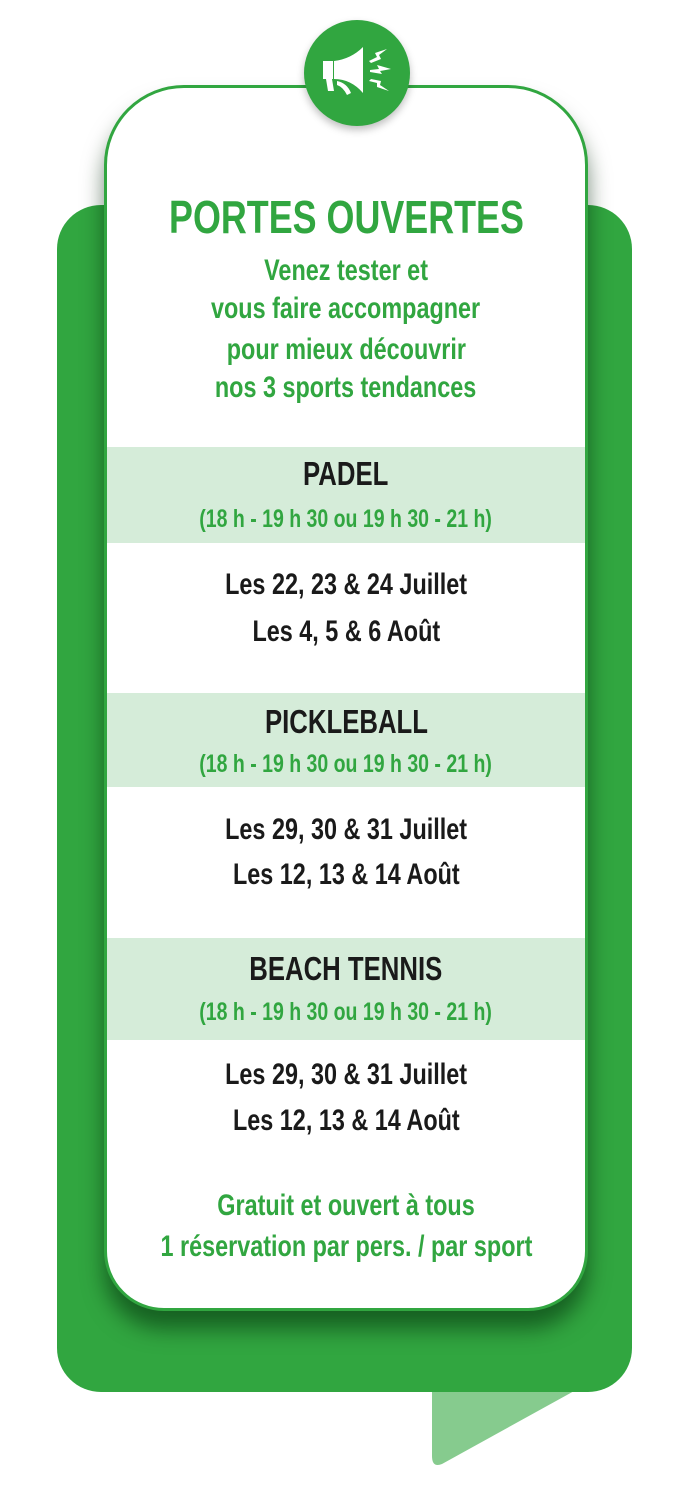 This screenshot has height=1500, width=690. Describe the element at coordinates (346, 631) in the screenshot. I see `sport-dates: Les 4, 5 & 6 Août` at that location.